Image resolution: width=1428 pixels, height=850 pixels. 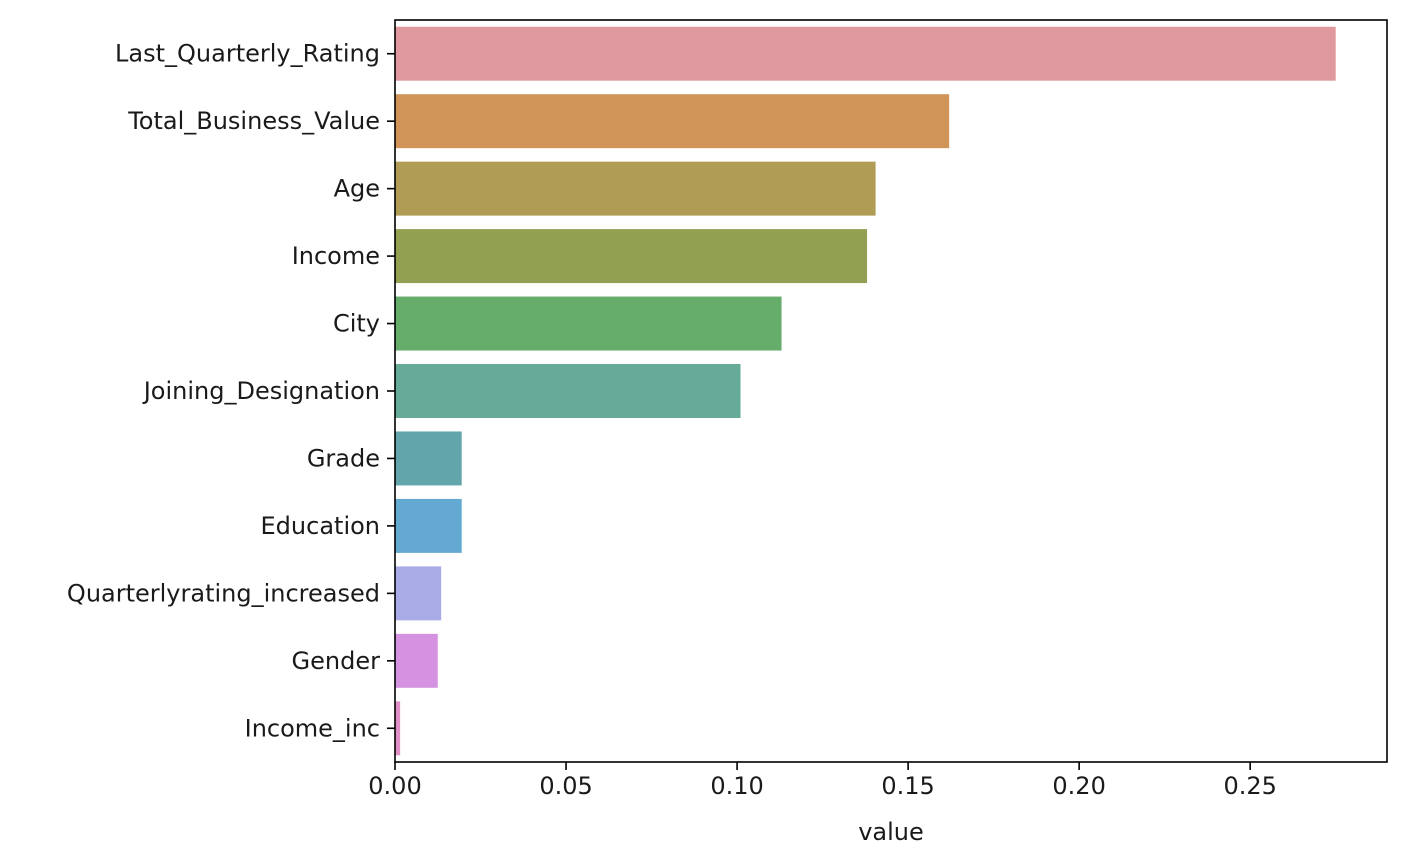 I want to click on x-axis-label: value, so click(x=891, y=832).